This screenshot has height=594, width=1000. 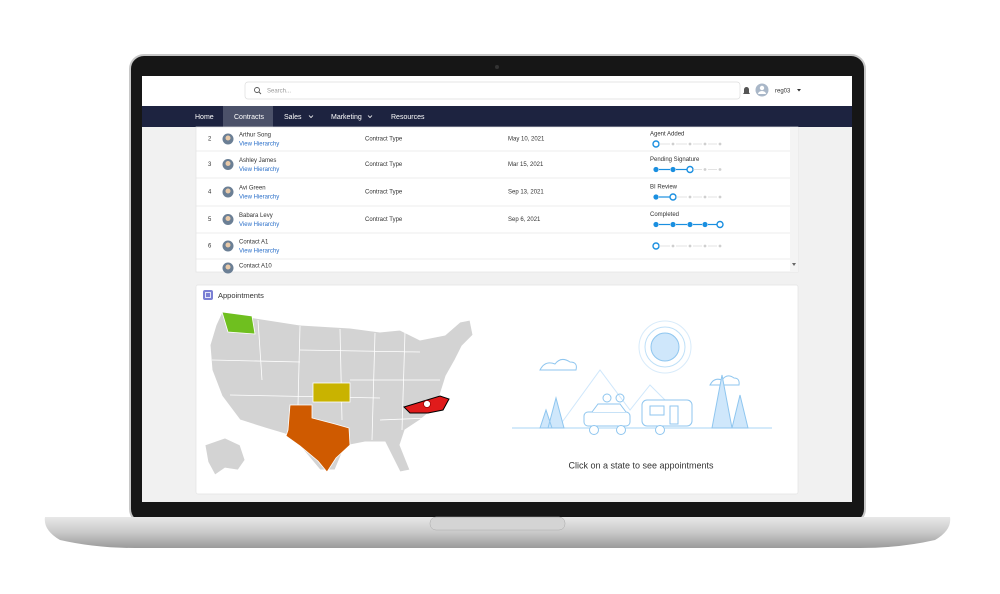 I want to click on appointments-icon, so click(x=208, y=295).